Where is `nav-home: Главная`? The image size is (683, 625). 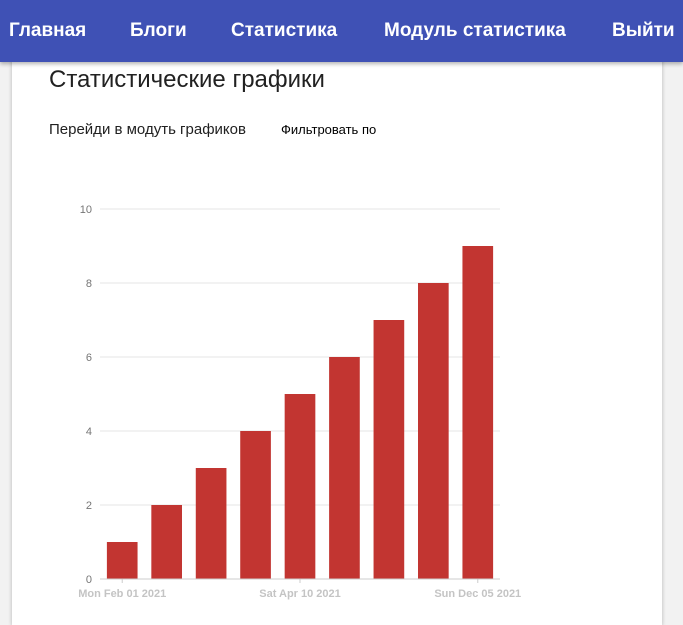
nav-home: Главная is located at coordinates (48, 30).